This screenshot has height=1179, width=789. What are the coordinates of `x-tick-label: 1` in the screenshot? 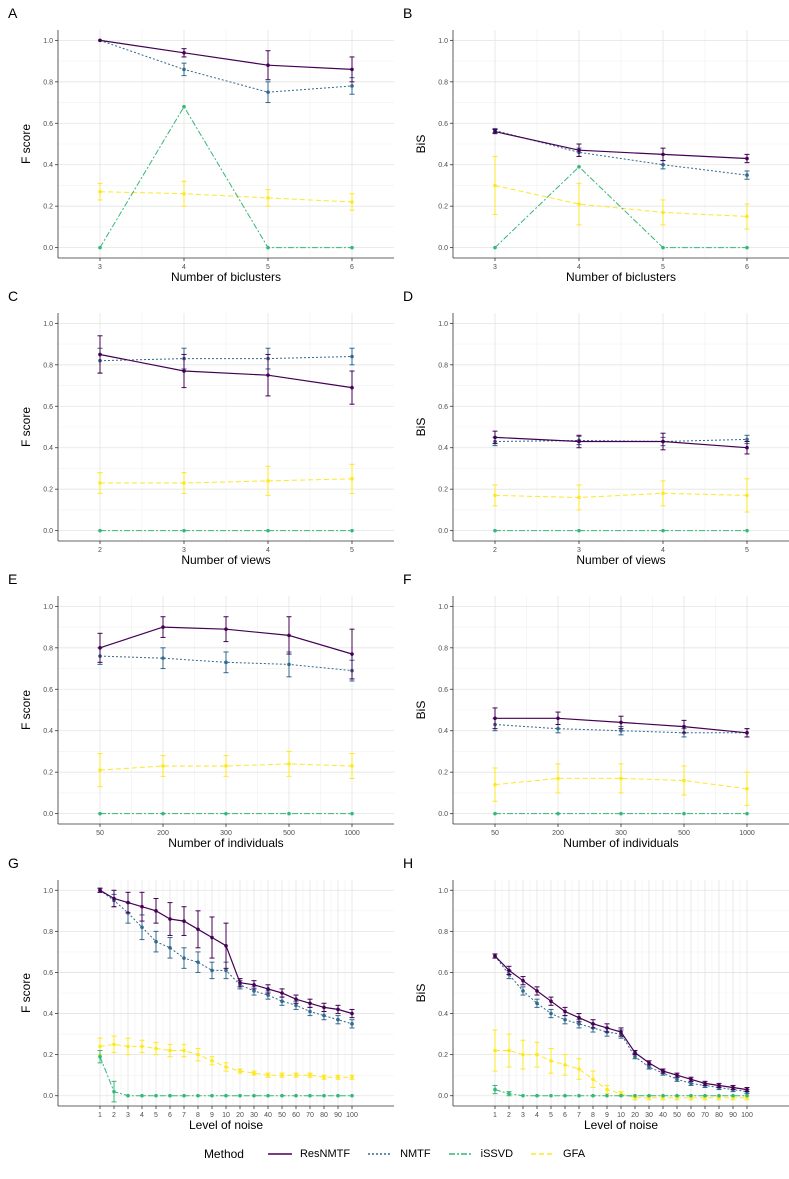 It's located at (100, 1115).